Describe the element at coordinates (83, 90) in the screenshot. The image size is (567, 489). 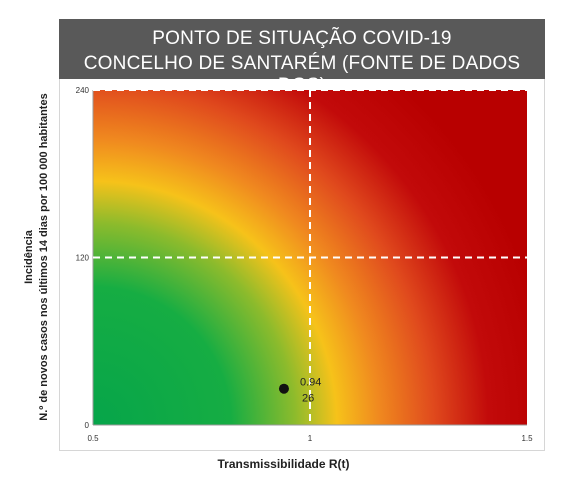
I see `y-tick-label: 240` at that location.